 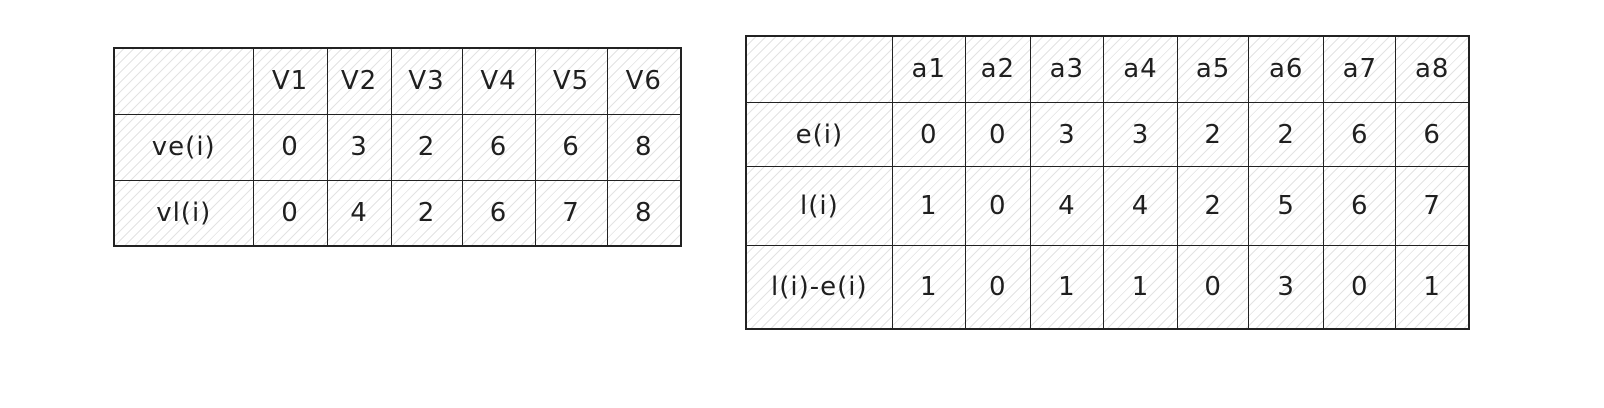 I want to click on row-label-ve: ve(i), so click(x=183, y=147).